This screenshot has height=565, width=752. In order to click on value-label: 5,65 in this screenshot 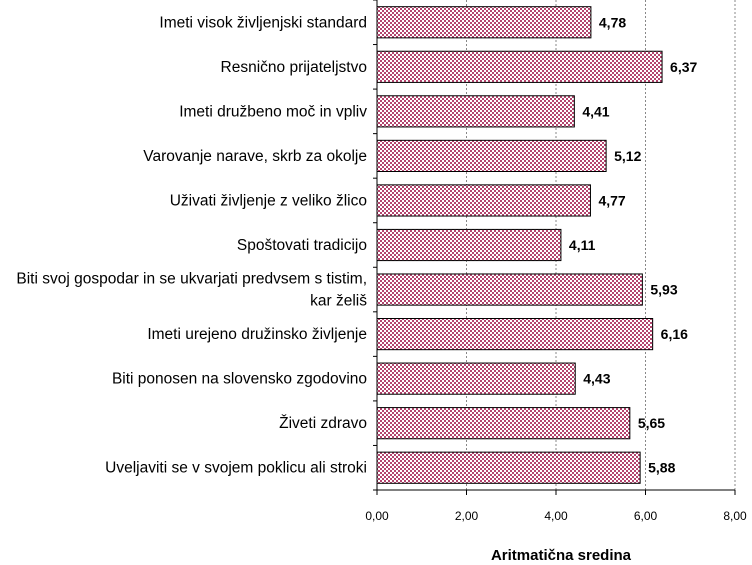, I will do `click(651, 423)`.